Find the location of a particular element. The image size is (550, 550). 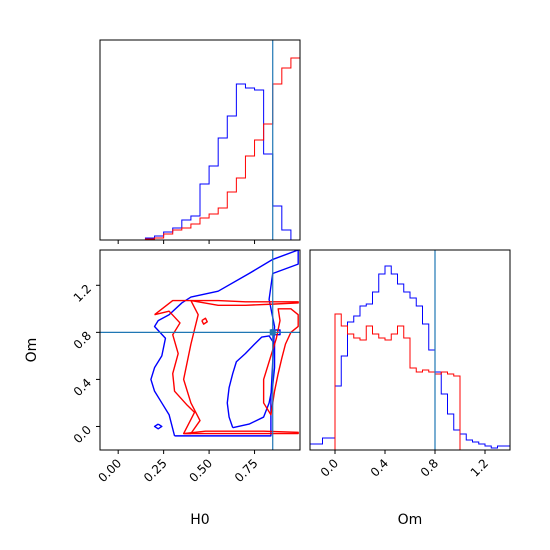

marginal-om-frame is located at coordinates (410, 350).